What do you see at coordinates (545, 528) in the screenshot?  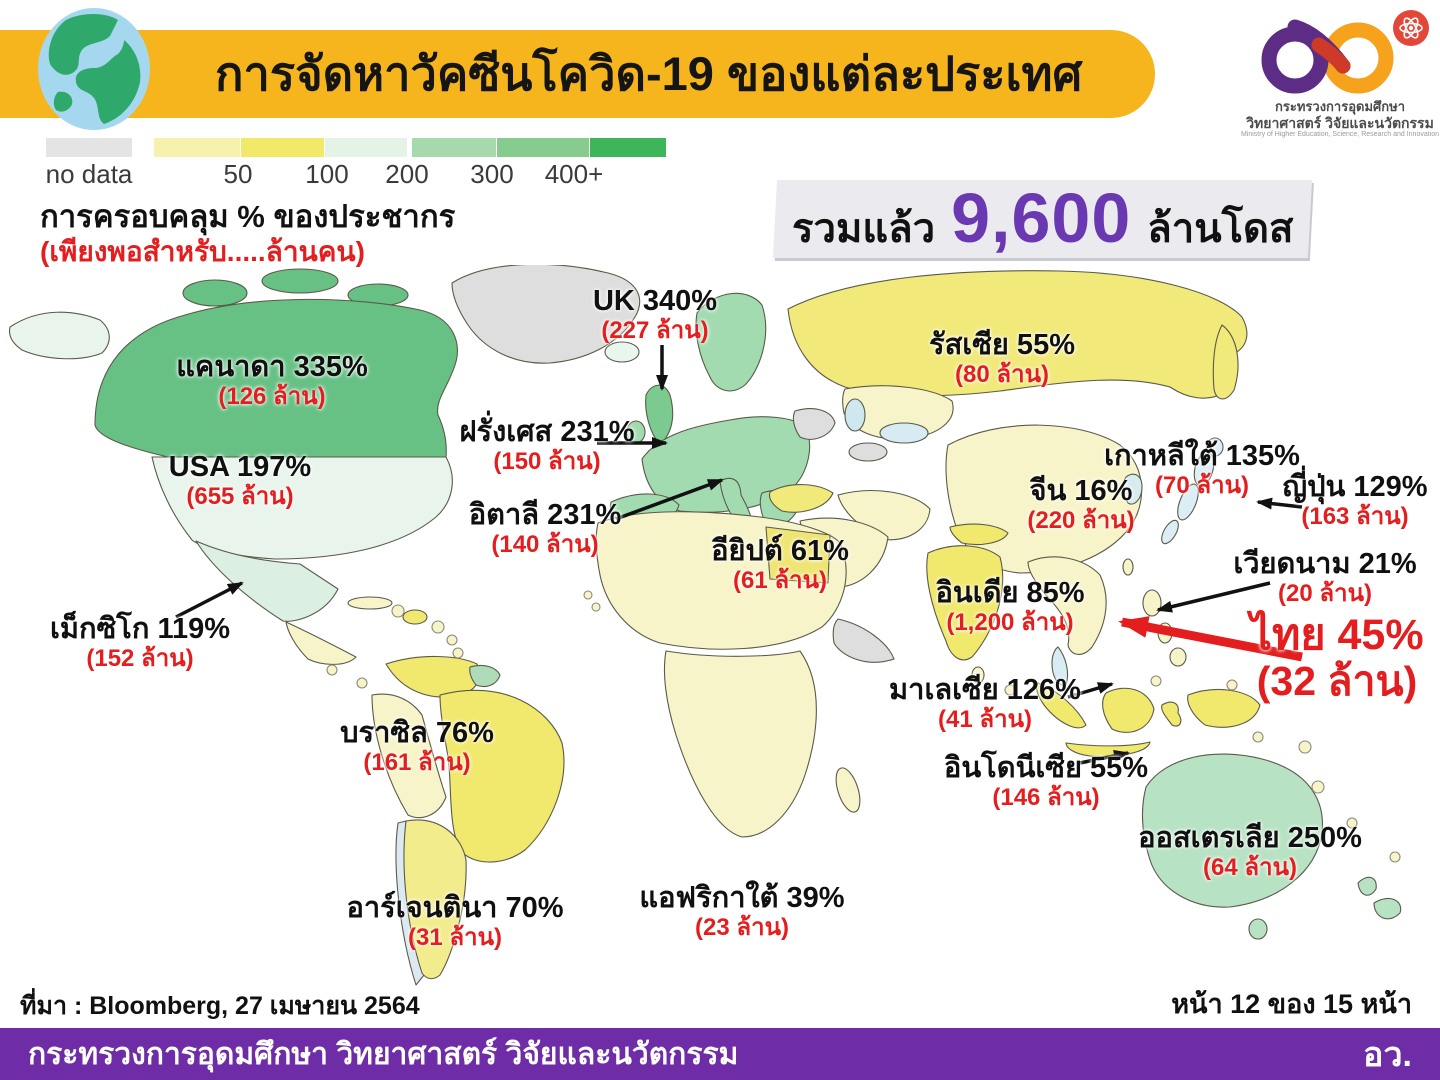 I see `label-italy: อิตาลี 231% (140 ล้าน)` at bounding box center [545, 528].